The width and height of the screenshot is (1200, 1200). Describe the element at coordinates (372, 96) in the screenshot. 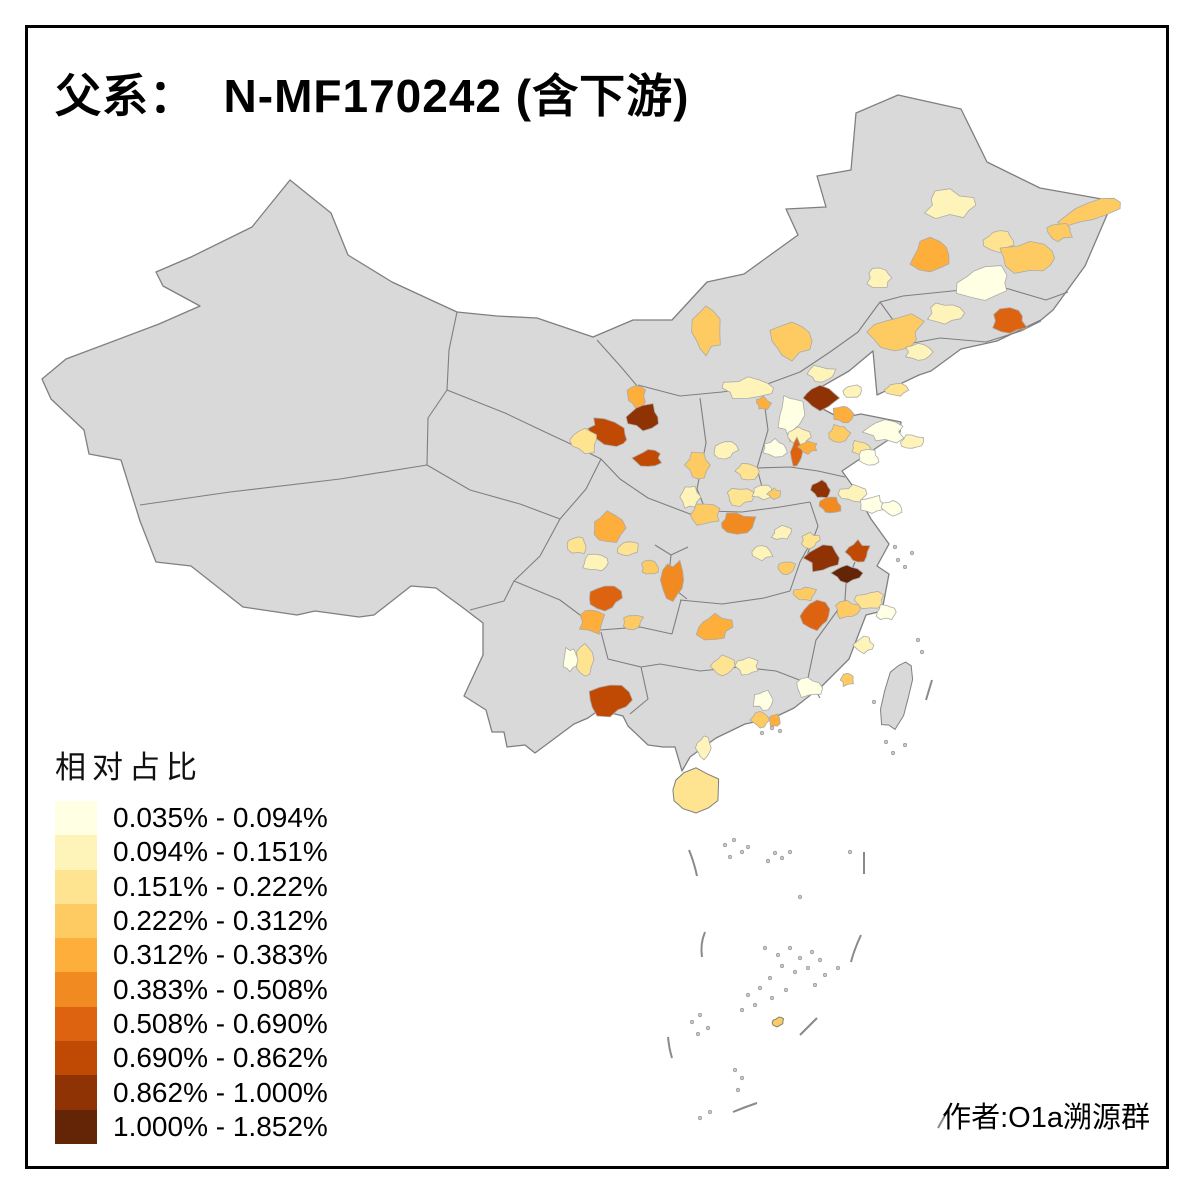

I see `figure-title: 父系： N-MF170242 (含下游)` at that location.